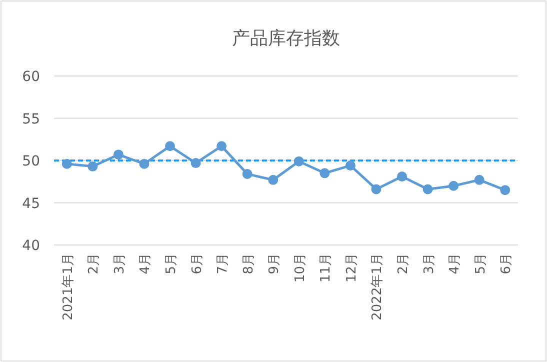  I want to click on x-tick-label: 9月, so click(274, 263).